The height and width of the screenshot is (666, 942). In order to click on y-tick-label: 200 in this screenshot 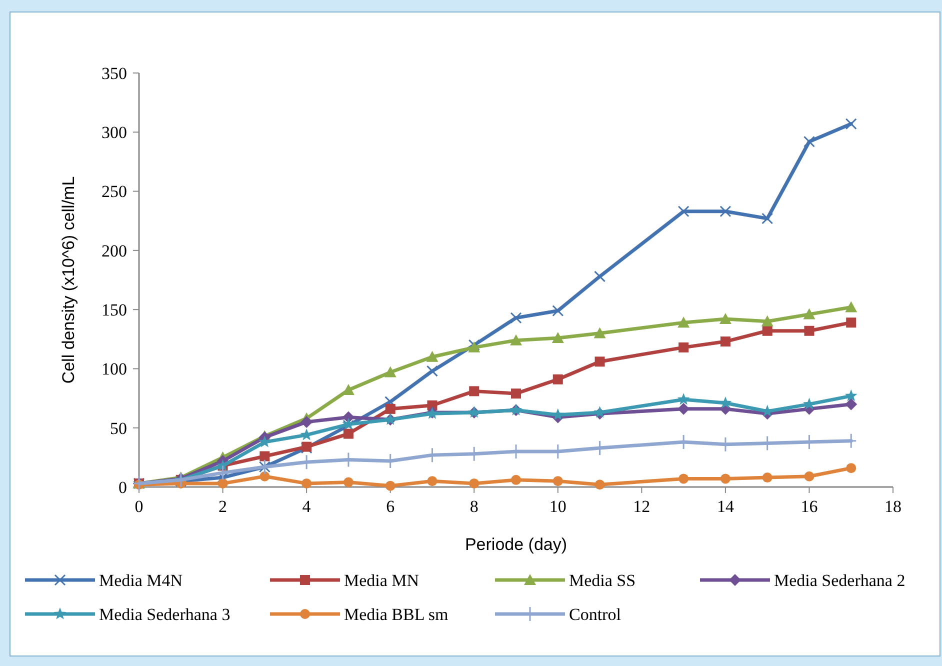, I will do `click(114, 250)`.